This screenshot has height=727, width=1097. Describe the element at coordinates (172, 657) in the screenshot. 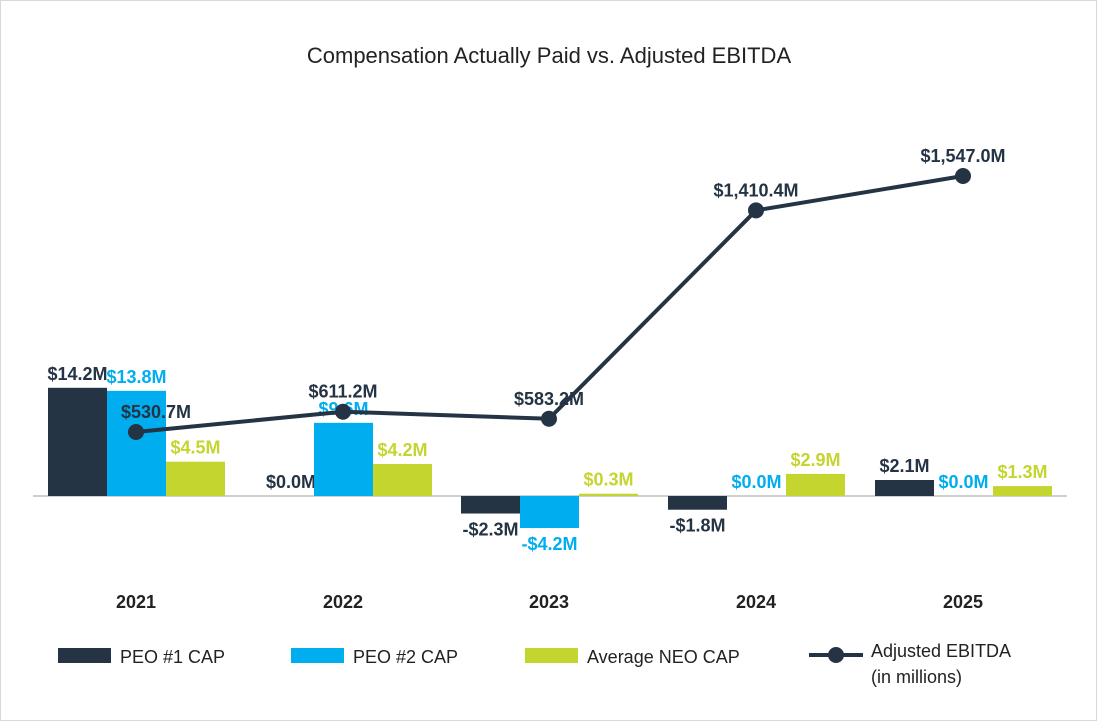

I see `legend-label: PEO #1 CAP` at that location.